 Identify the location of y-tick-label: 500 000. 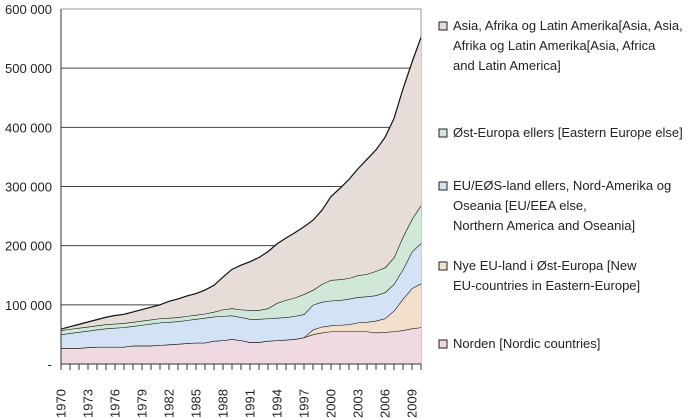
(28, 68).